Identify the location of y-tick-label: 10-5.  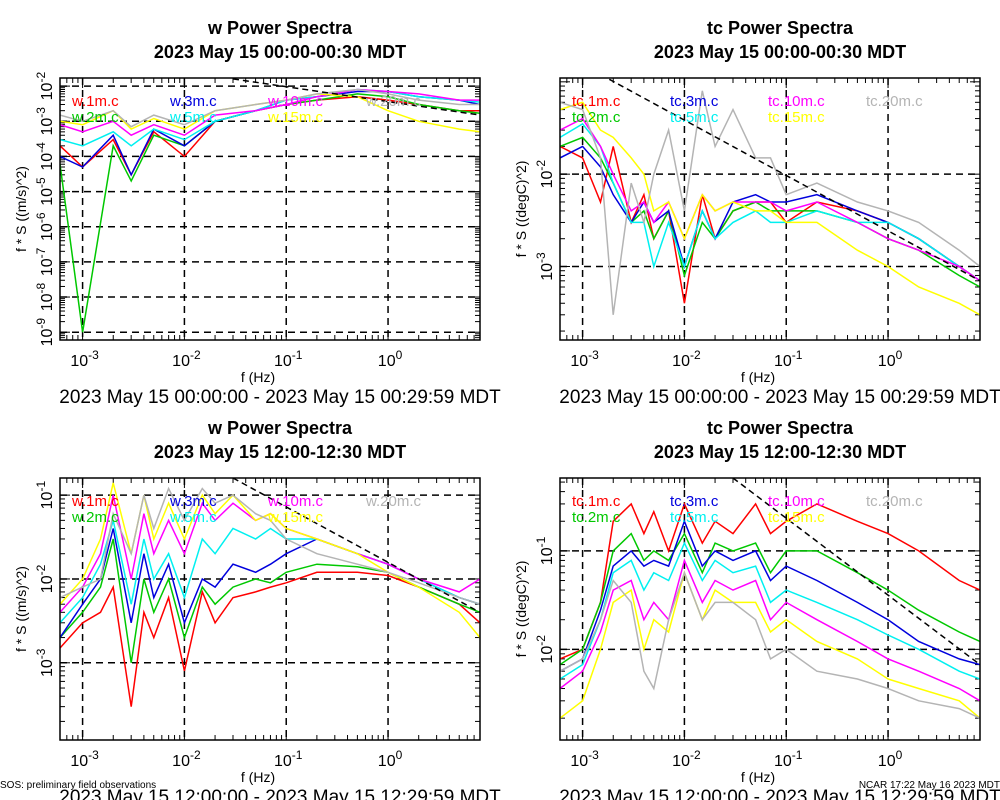
(45, 191).